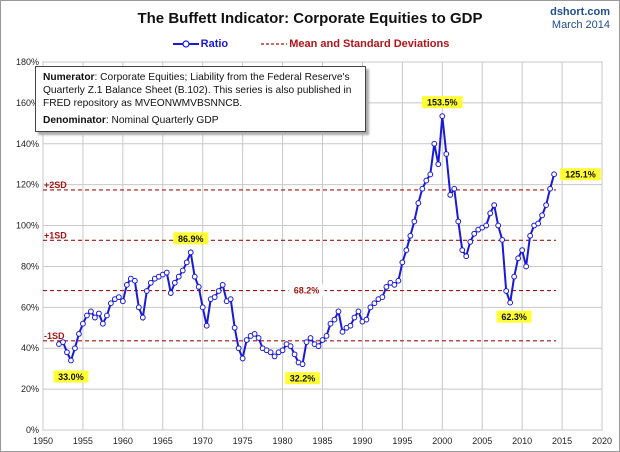 The image size is (620, 452). I want to click on annotation-label: 153.5%, so click(442, 103).